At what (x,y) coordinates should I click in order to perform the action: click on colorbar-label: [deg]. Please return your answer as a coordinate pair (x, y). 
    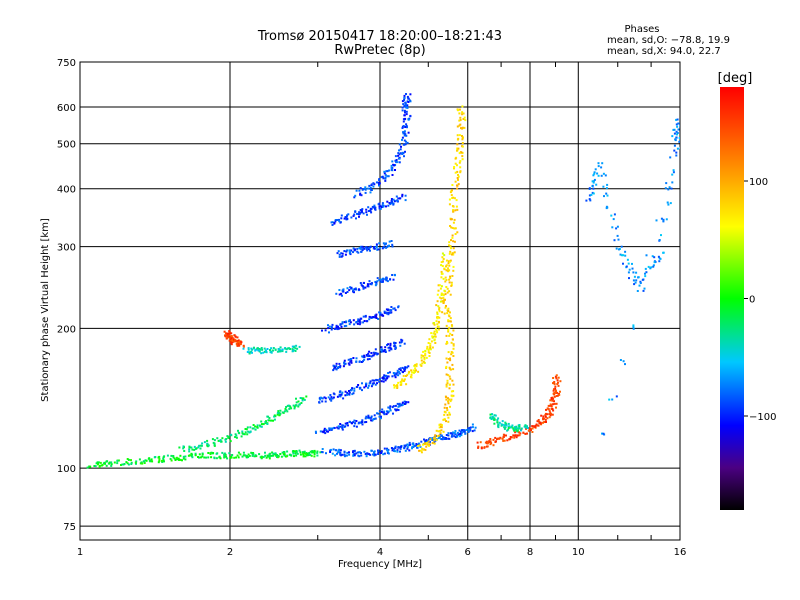
    Looking at the image, I should click on (735, 78).